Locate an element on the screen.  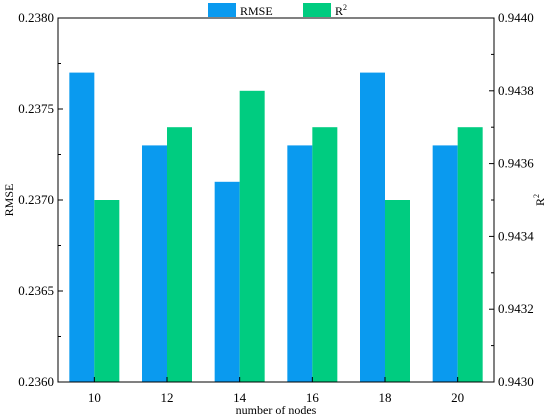
right-tick-label: 0.9434 is located at coordinates (516, 235).